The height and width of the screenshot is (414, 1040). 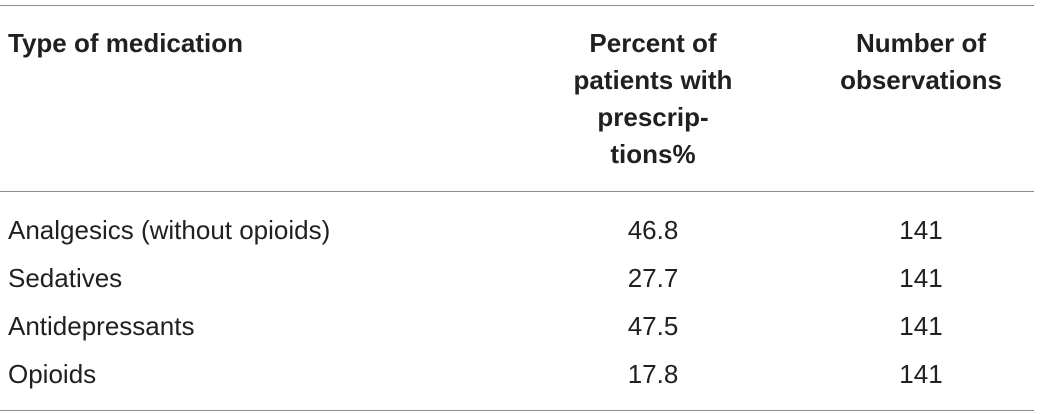 I want to click on cell-percent: 17.8, so click(x=653, y=374).